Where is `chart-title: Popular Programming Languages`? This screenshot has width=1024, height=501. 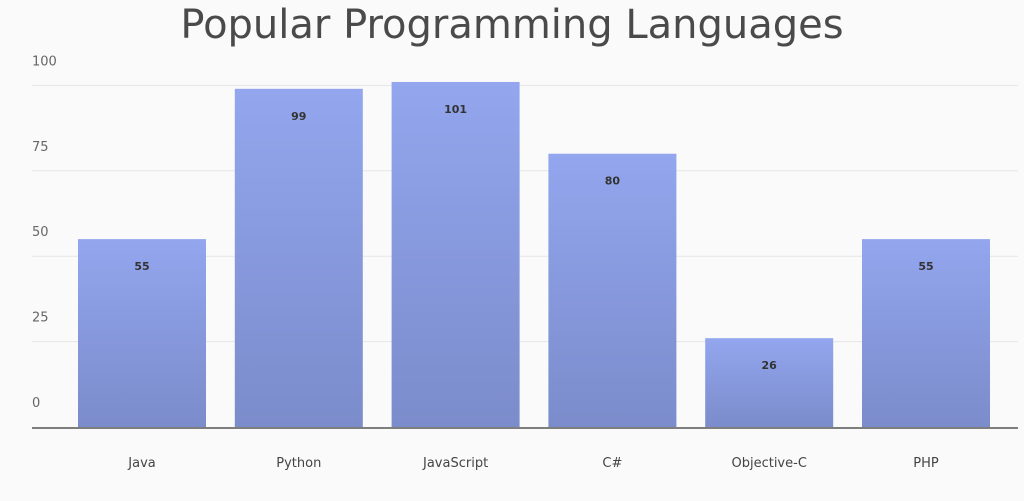 chart-title: Popular Programming Languages is located at coordinates (512, 25).